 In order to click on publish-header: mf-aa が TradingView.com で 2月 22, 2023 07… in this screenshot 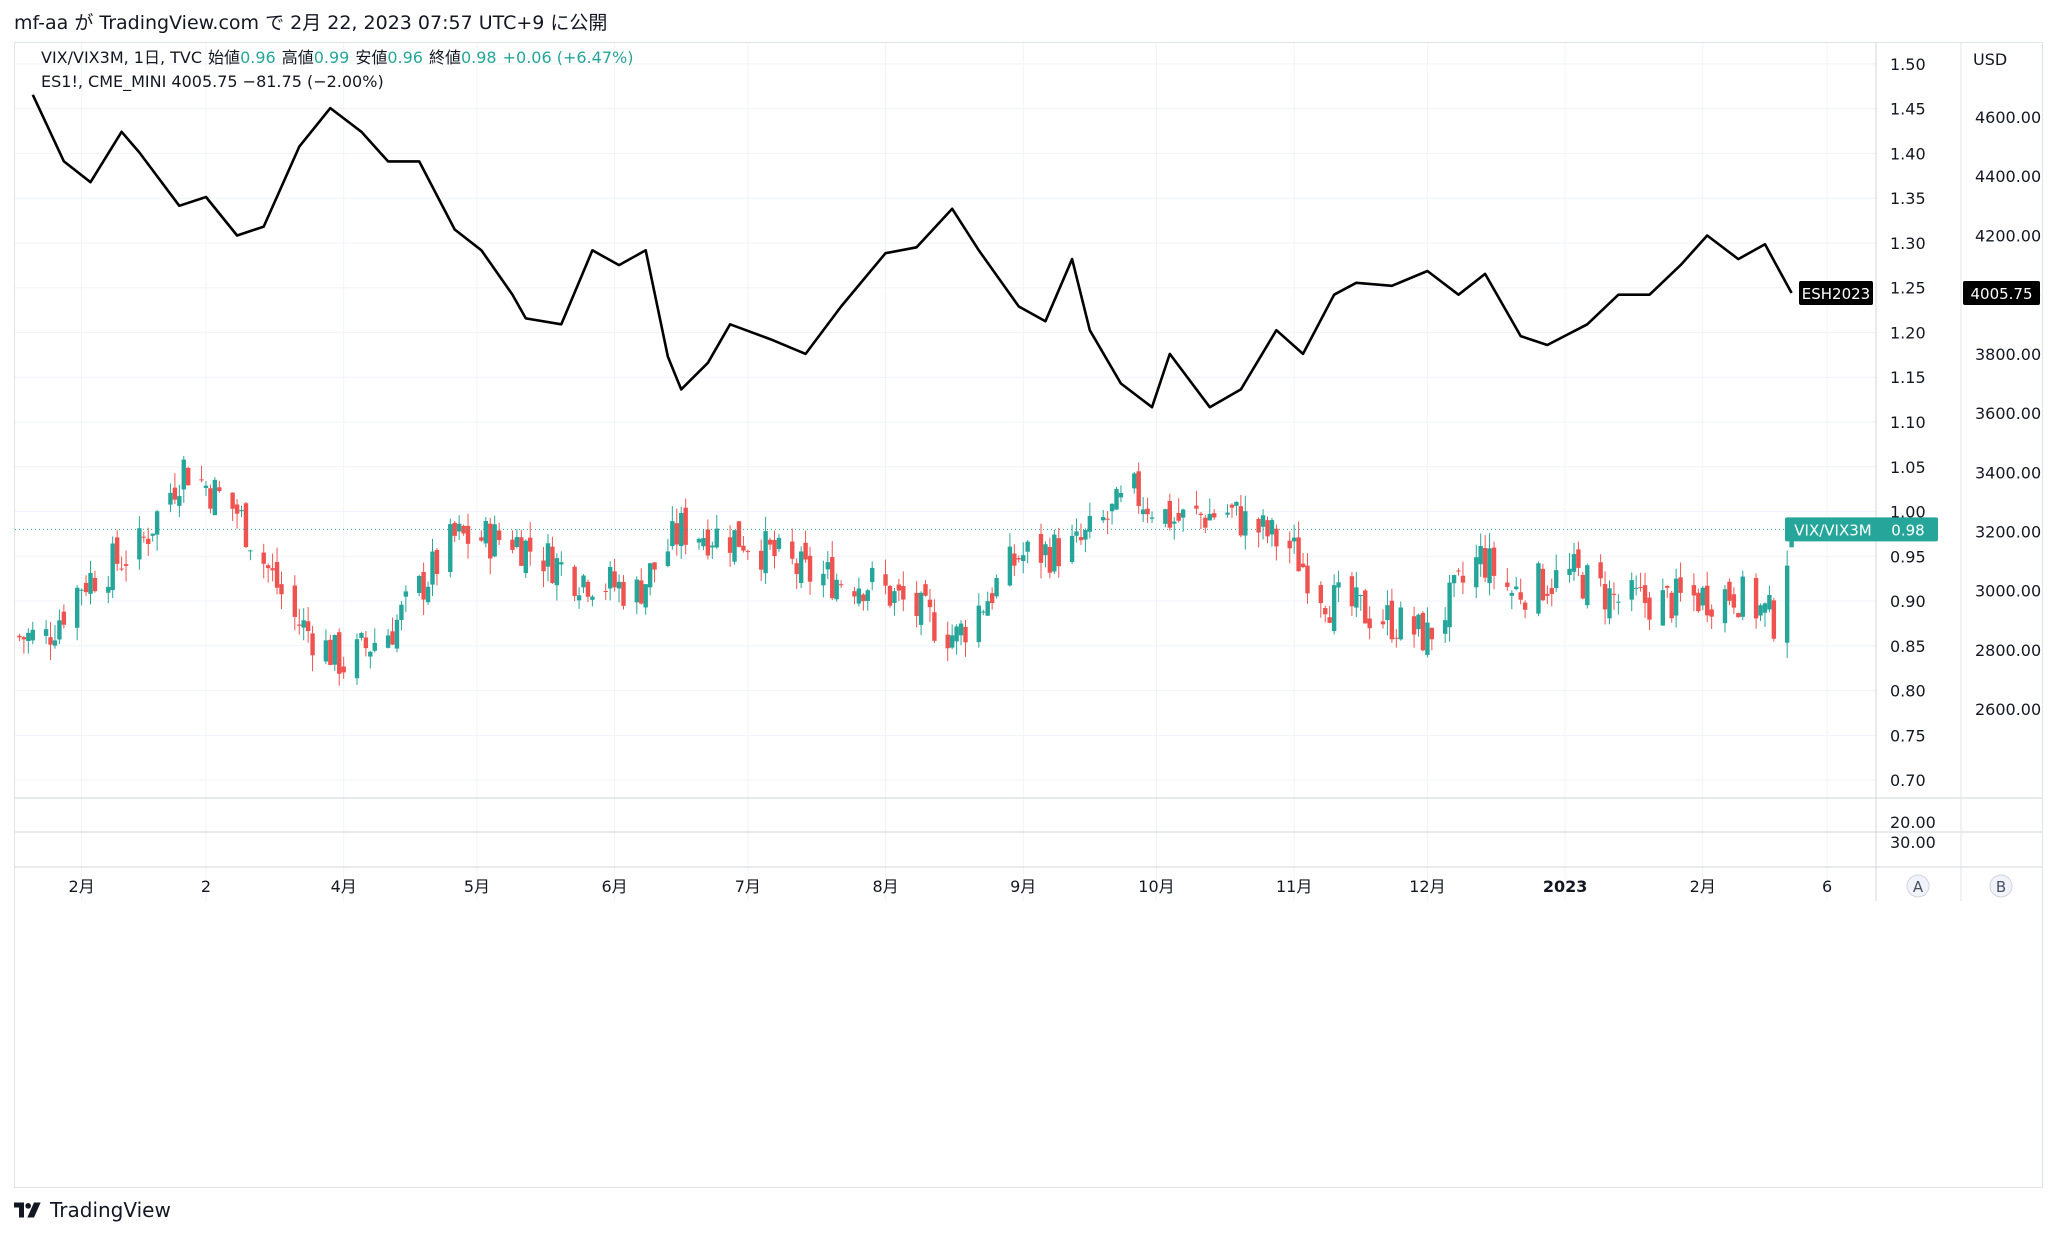, I will do `click(311, 23)`.